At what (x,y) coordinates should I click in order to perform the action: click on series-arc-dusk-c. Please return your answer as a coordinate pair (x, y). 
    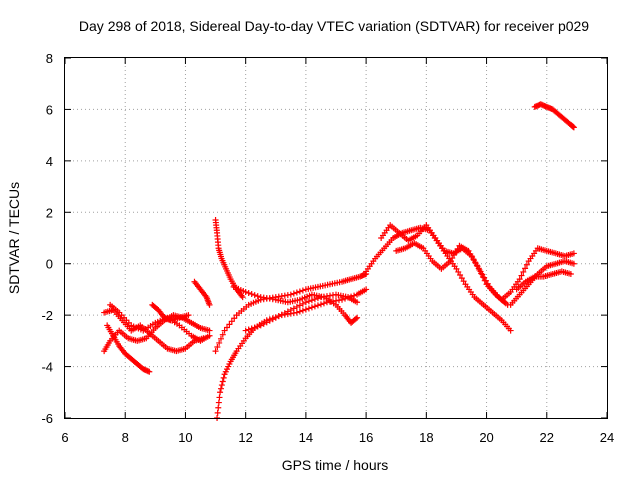
    Looking at the image, I should click on (450, 273).